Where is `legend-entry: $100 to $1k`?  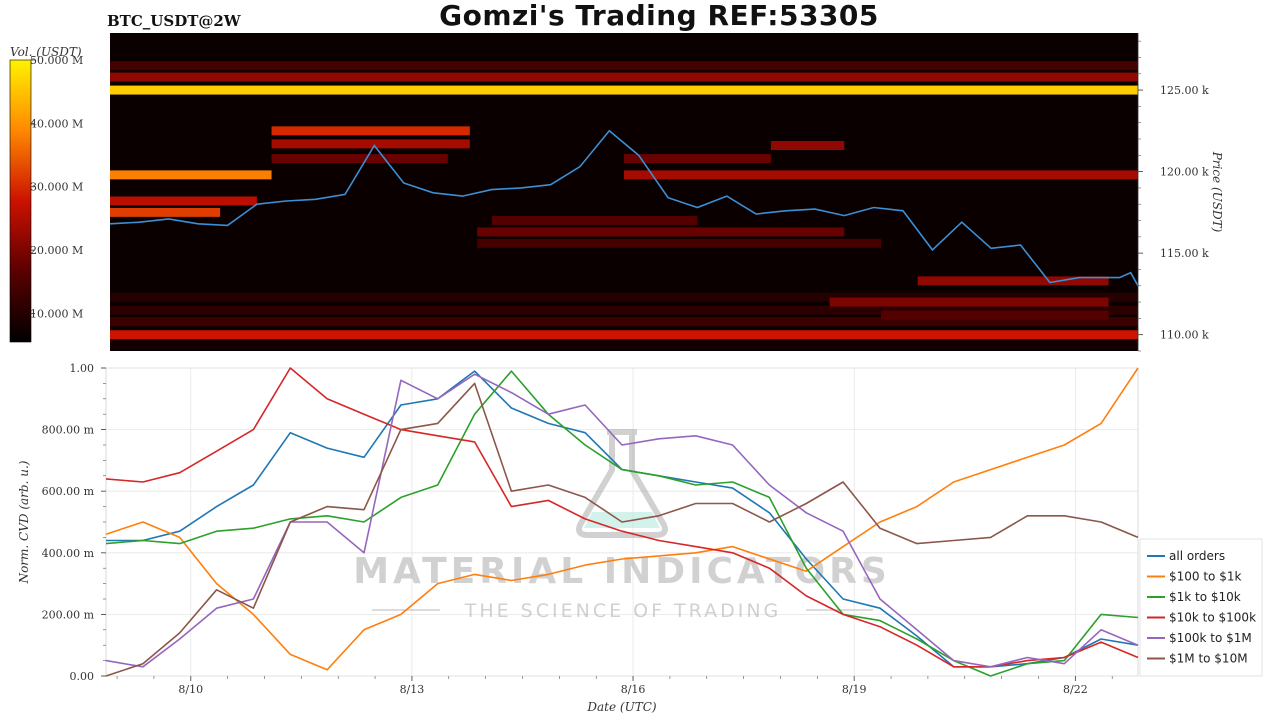
legend-entry: $100 to $1k is located at coordinates (1205, 577).